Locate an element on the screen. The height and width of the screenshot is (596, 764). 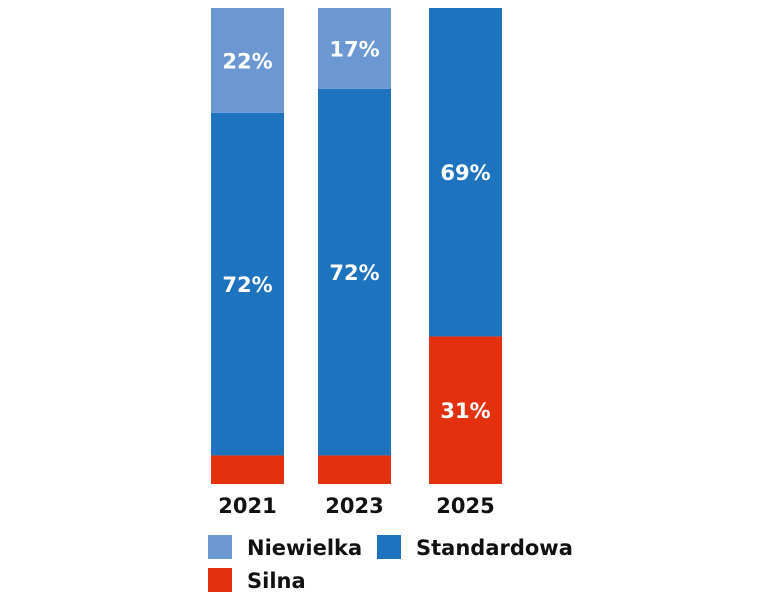
data-label-standardowa-2023: 72% is located at coordinates (354, 273).